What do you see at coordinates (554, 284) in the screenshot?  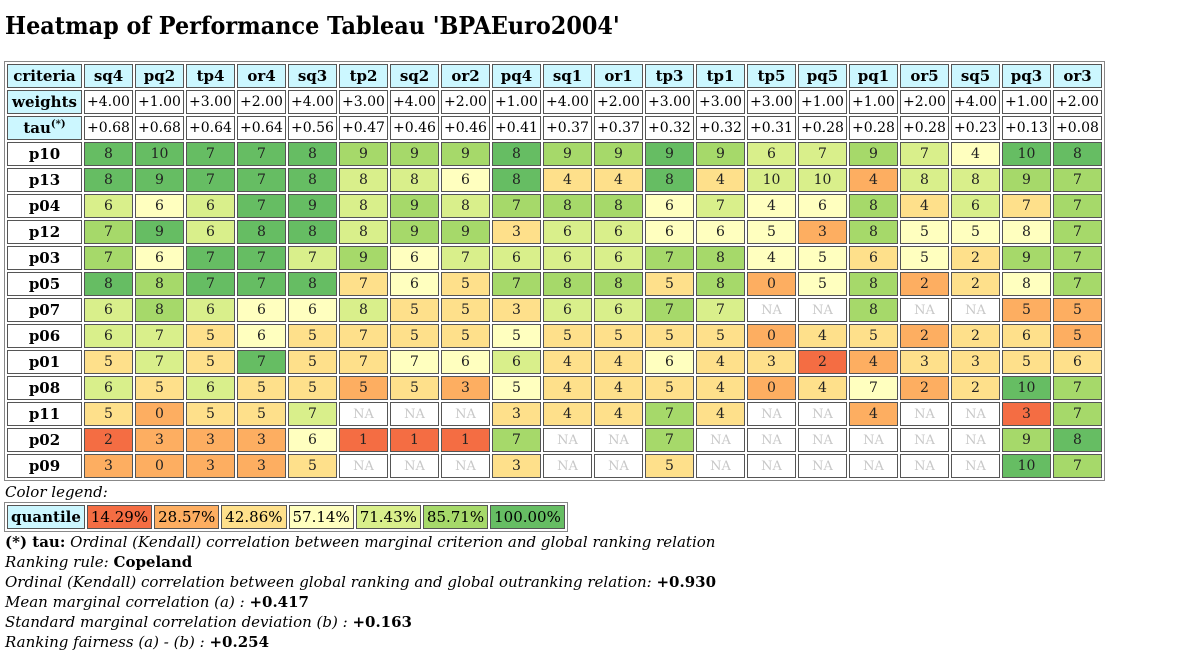 I see `table-row: p05 8 8 7 7 8 7 6 5 7 8 8 5 8 0 5 8 2 2 8 7` at bounding box center [554, 284].